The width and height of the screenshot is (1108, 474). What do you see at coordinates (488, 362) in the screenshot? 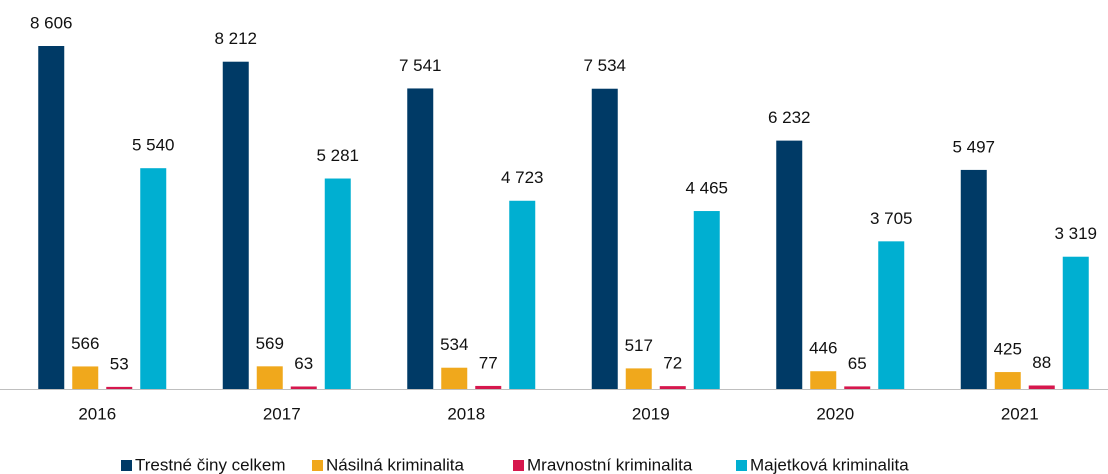
I see `value-label: 77` at bounding box center [488, 362].